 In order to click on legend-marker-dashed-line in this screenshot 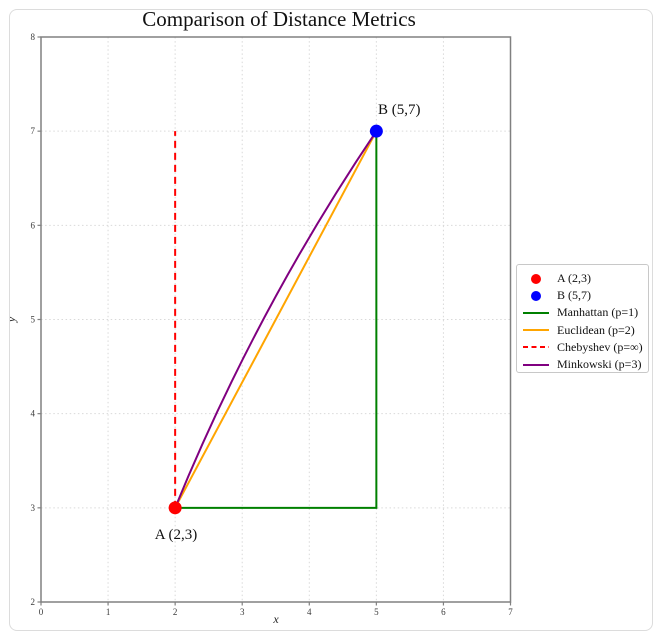, I will do `click(536, 347)`.